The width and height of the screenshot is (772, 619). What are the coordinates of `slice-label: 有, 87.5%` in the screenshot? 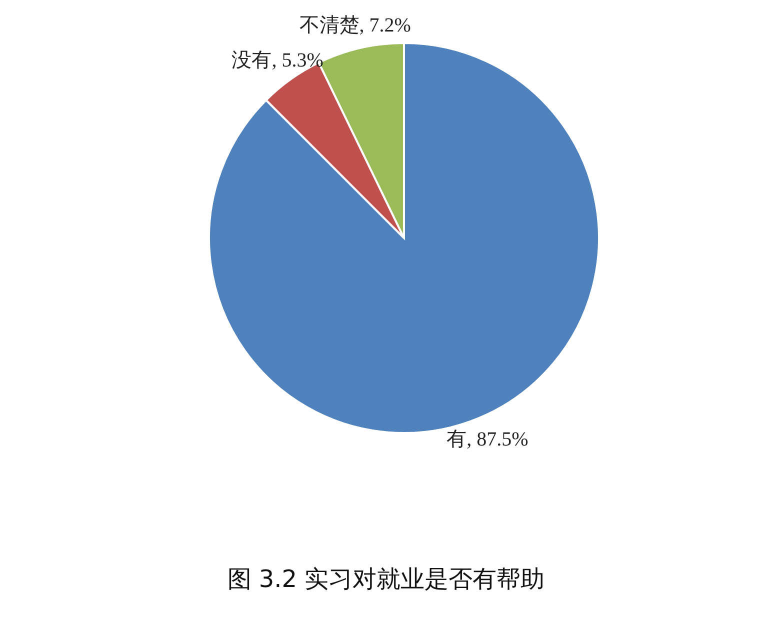 It's located at (487, 439).